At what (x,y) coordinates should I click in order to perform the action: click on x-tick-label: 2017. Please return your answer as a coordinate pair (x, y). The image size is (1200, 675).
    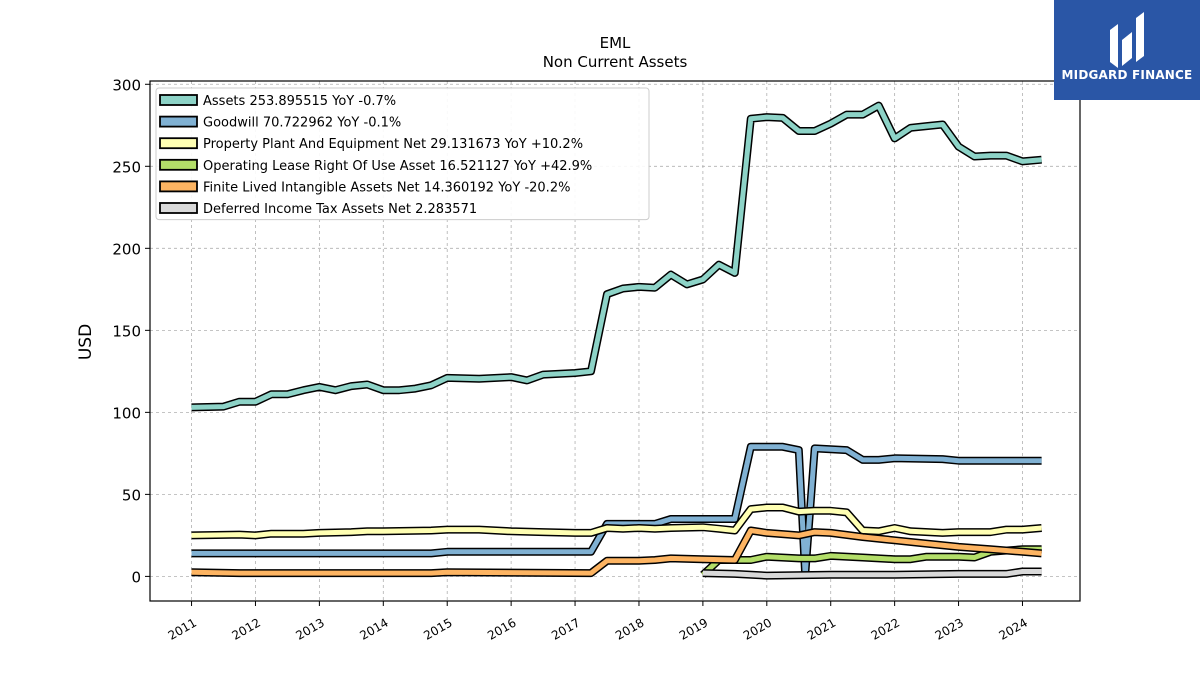
    Looking at the image, I should click on (565, 628).